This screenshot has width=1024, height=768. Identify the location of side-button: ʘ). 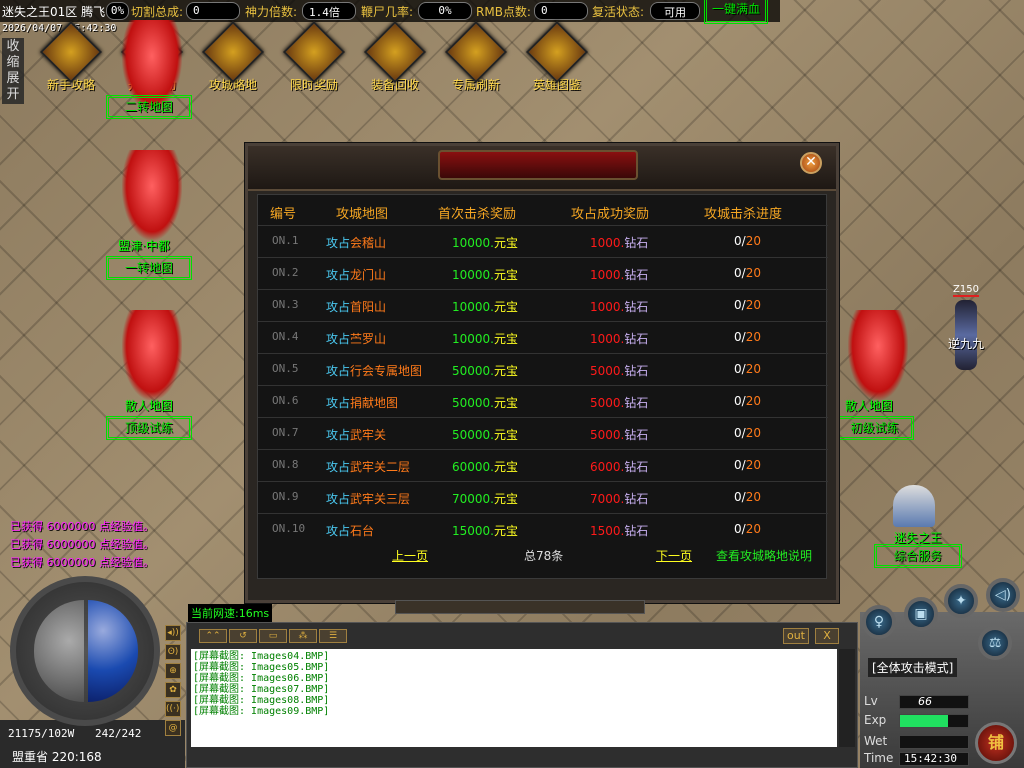
(173, 652).